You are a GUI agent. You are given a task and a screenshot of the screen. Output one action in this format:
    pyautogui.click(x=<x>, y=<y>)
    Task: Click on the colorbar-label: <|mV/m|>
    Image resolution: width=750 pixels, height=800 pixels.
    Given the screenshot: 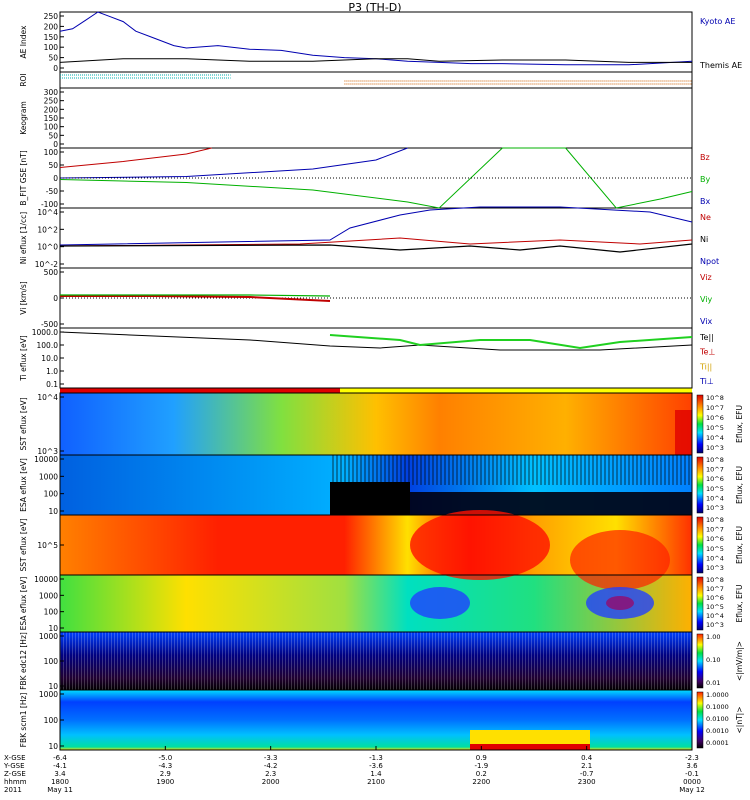 What is the action you would take?
    pyautogui.click(x=739, y=661)
    